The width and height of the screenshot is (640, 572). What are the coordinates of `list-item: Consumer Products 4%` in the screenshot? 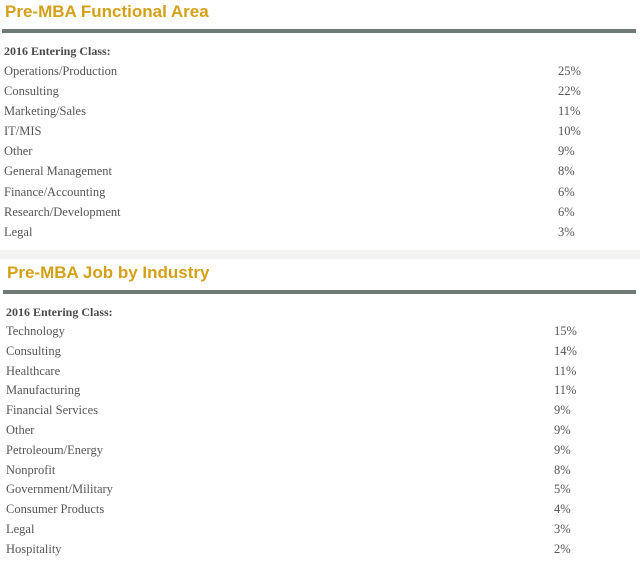 It's located at (293, 509).